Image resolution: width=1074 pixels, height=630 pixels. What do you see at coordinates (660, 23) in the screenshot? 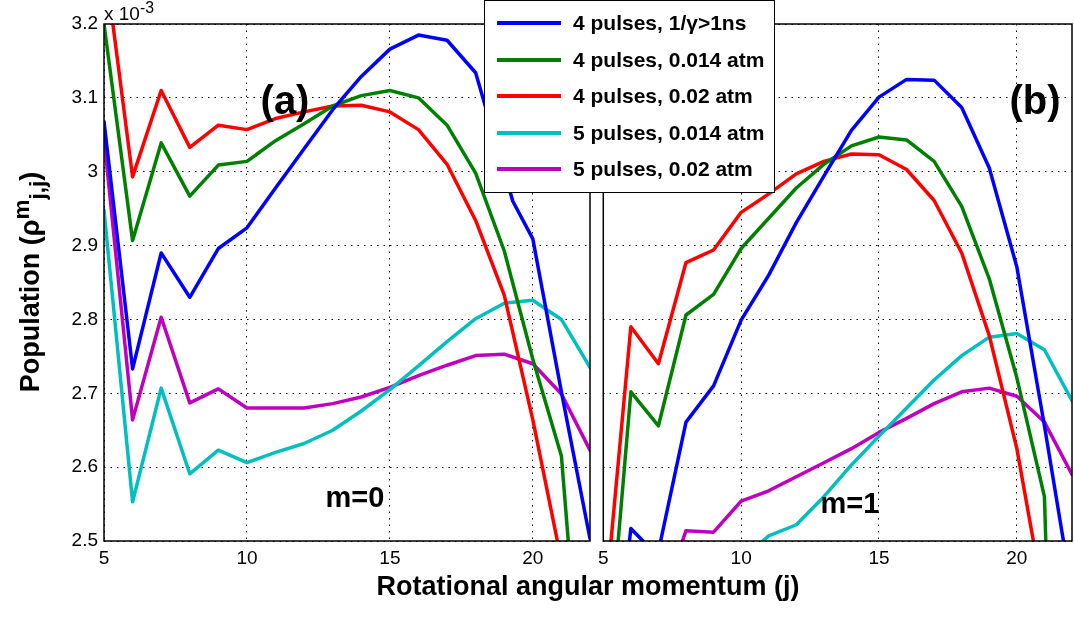
I see `legend-label: 4 pulses, 1/γ>1ns` at bounding box center [660, 23].